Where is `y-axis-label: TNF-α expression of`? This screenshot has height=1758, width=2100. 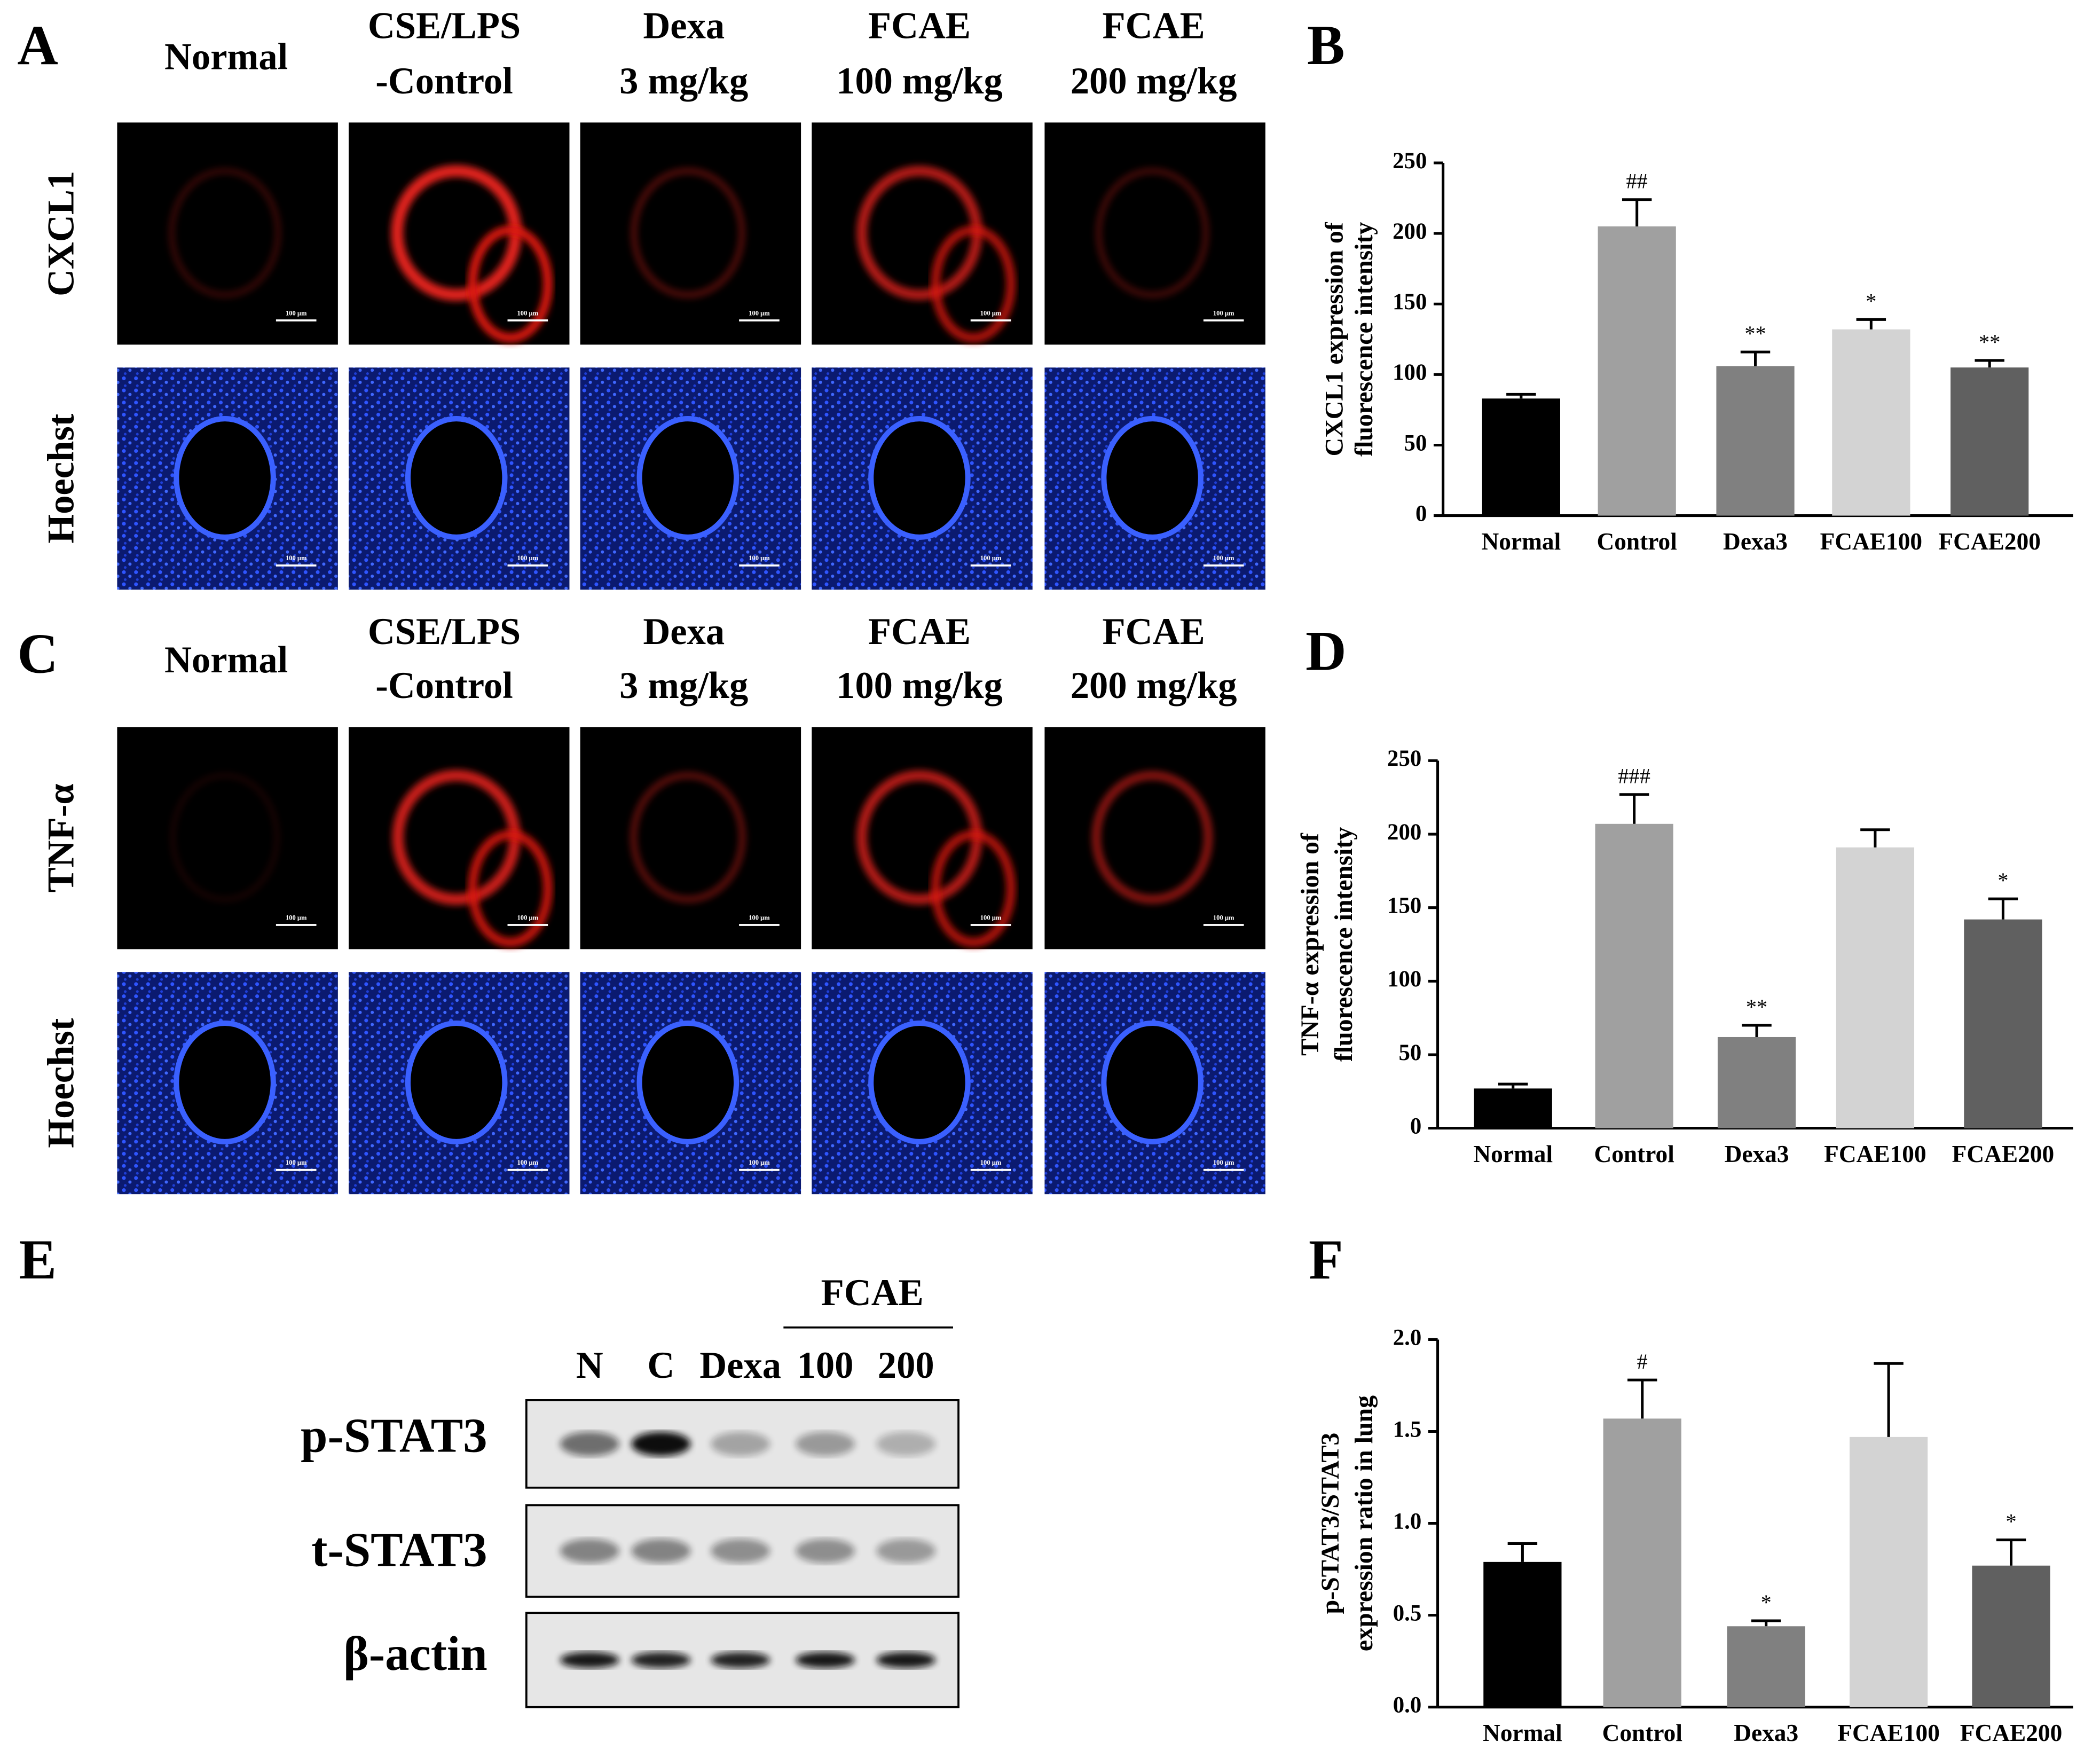 y-axis-label: TNF-α expression of is located at coordinates (1310, 944).